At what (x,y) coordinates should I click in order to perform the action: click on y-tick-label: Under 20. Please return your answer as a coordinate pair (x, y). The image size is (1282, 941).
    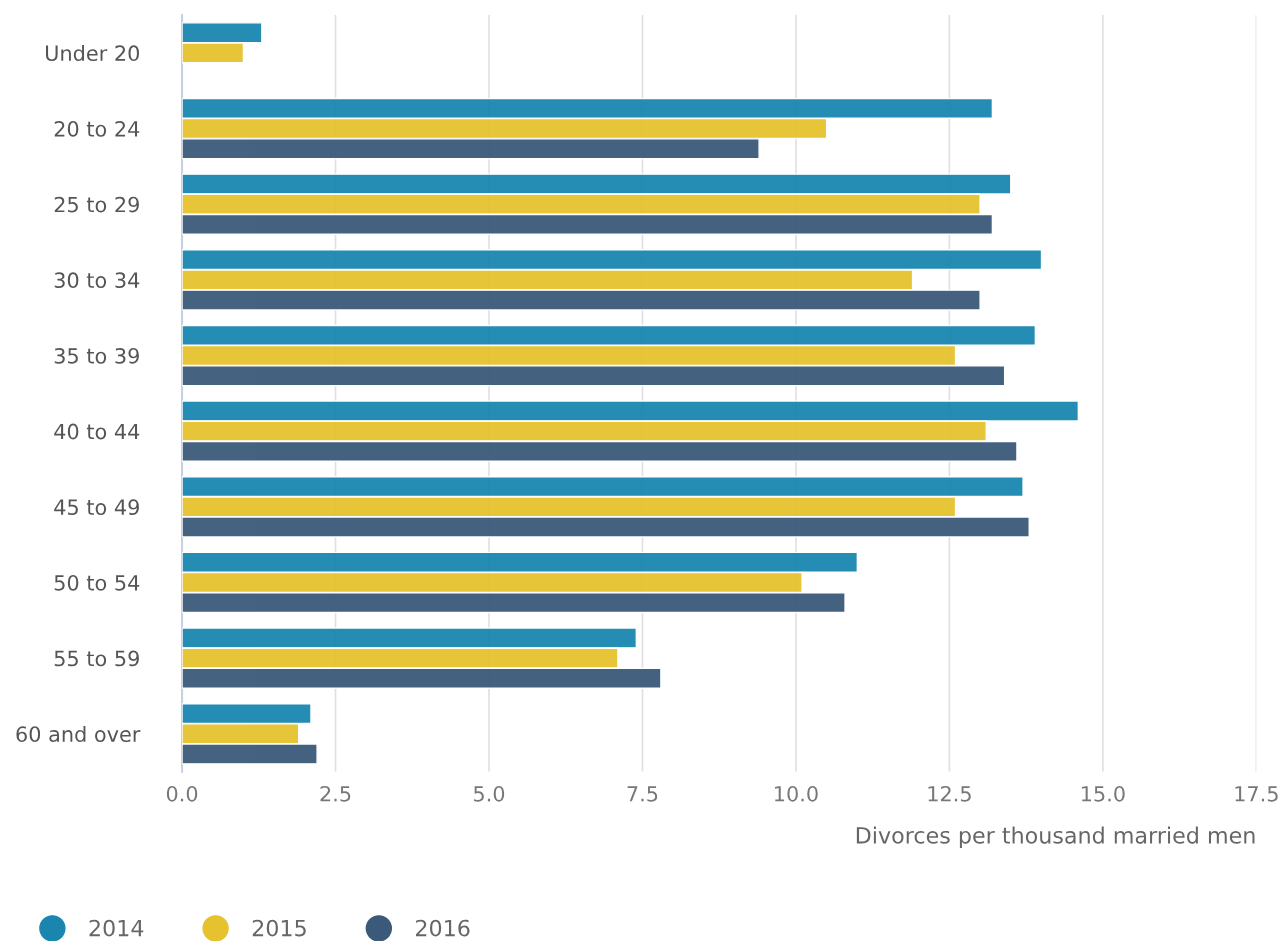
    Looking at the image, I should click on (92, 53).